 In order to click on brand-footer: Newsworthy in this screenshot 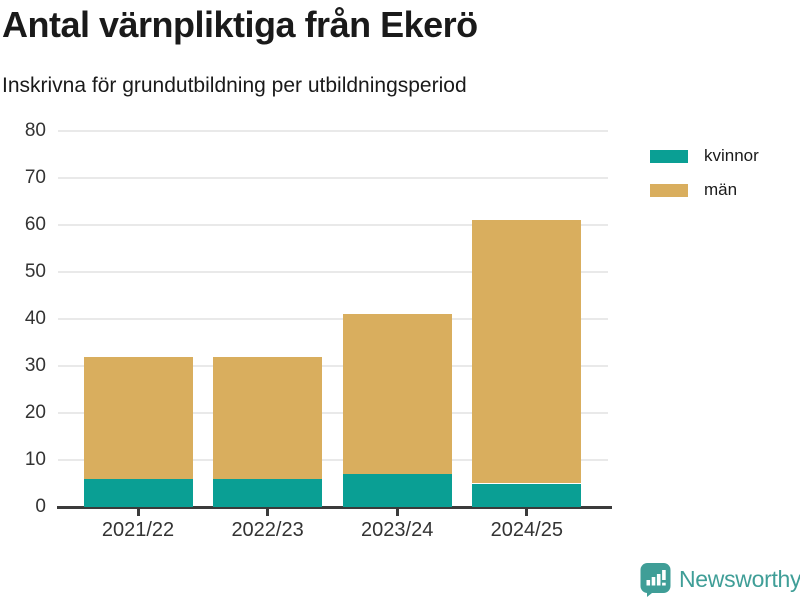, I will do `click(720, 579)`.